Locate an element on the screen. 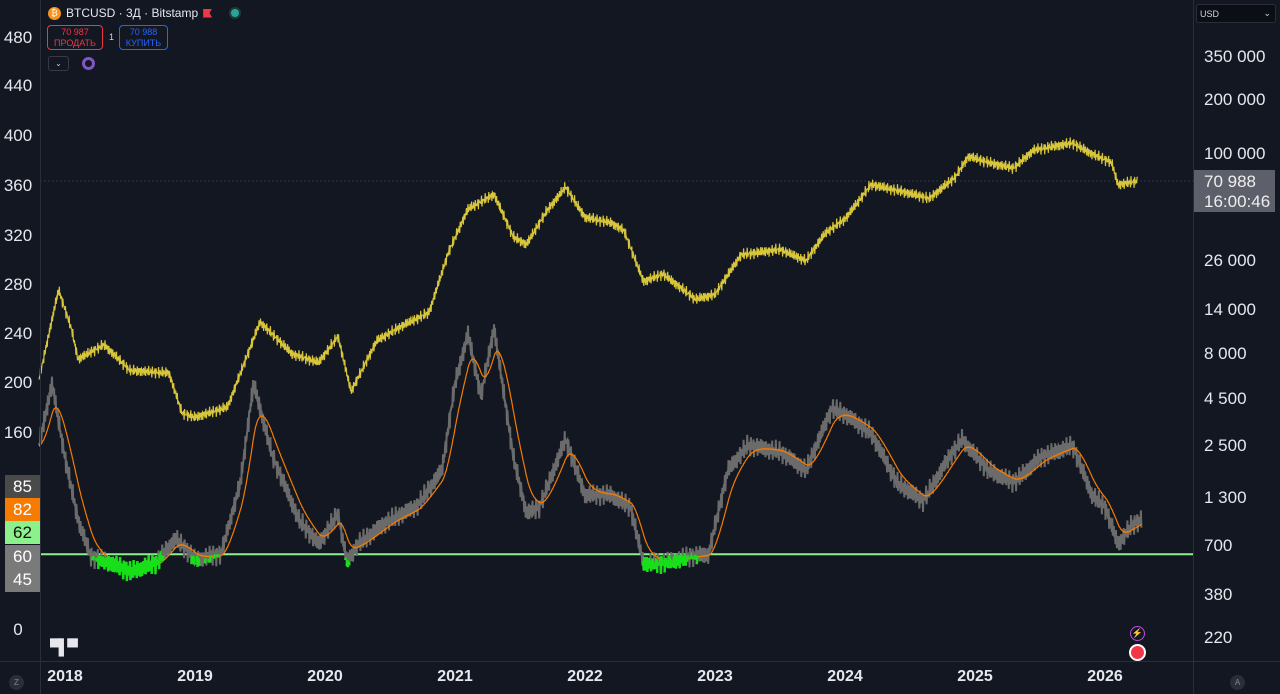 The image size is (1280, 694). current-price-label: 70 988 16:00:46 is located at coordinates (1234, 191).